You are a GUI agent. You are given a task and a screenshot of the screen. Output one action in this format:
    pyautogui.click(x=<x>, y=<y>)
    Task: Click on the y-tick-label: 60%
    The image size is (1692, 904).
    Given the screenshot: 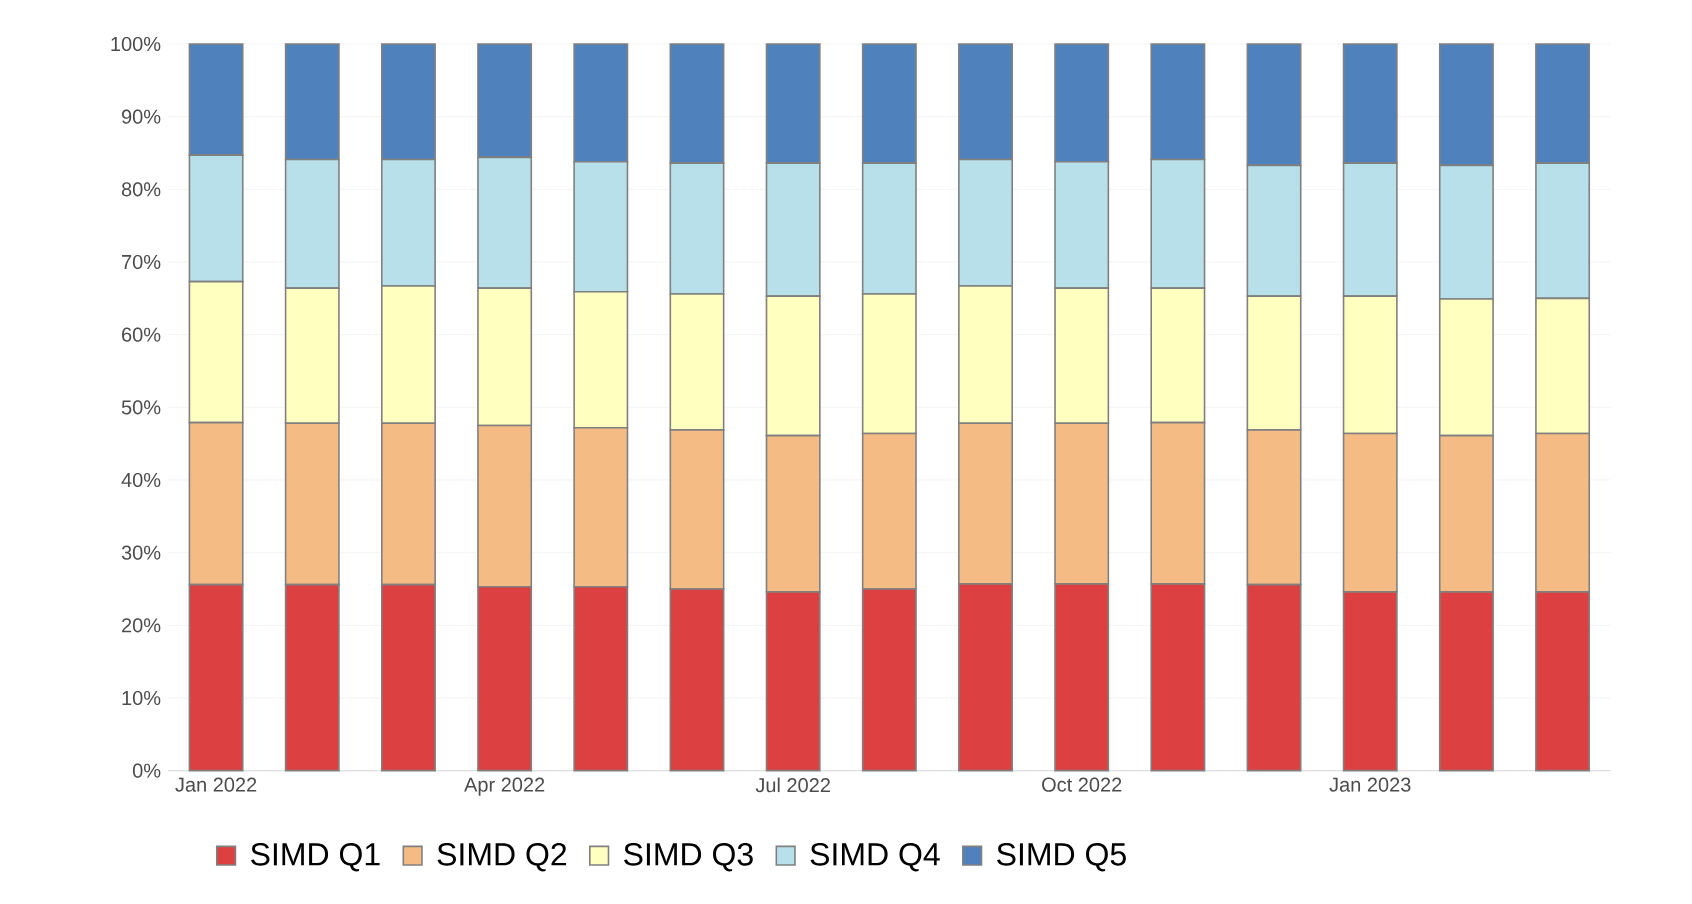 What is the action you would take?
    pyautogui.click(x=141, y=334)
    